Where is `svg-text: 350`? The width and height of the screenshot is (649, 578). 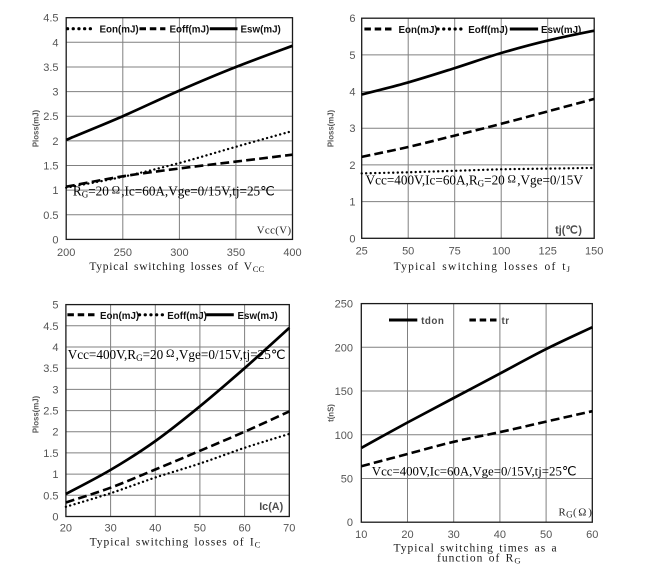 svg-text: 350 is located at coordinates (236, 253).